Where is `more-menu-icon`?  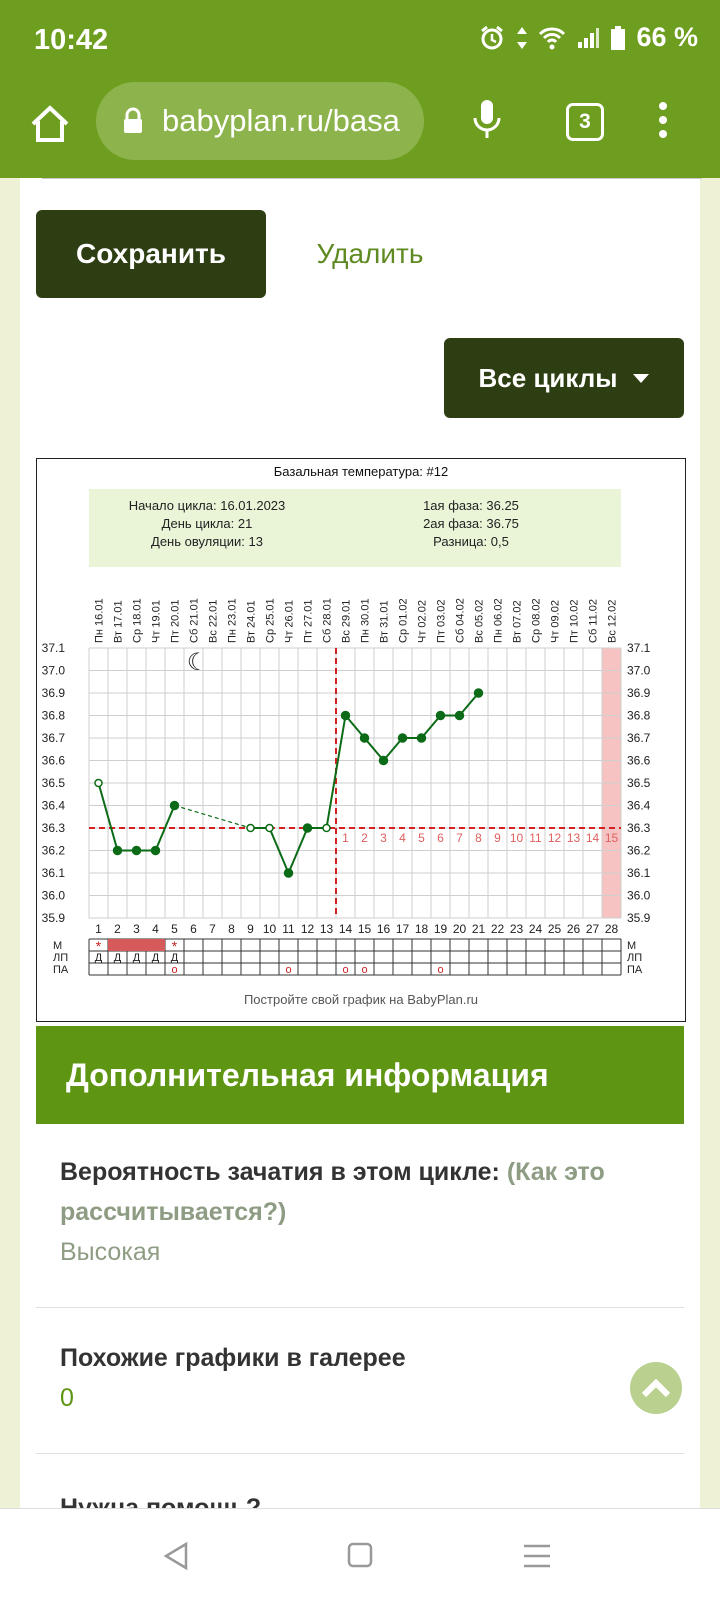
more-menu-icon is located at coordinates (663, 120).